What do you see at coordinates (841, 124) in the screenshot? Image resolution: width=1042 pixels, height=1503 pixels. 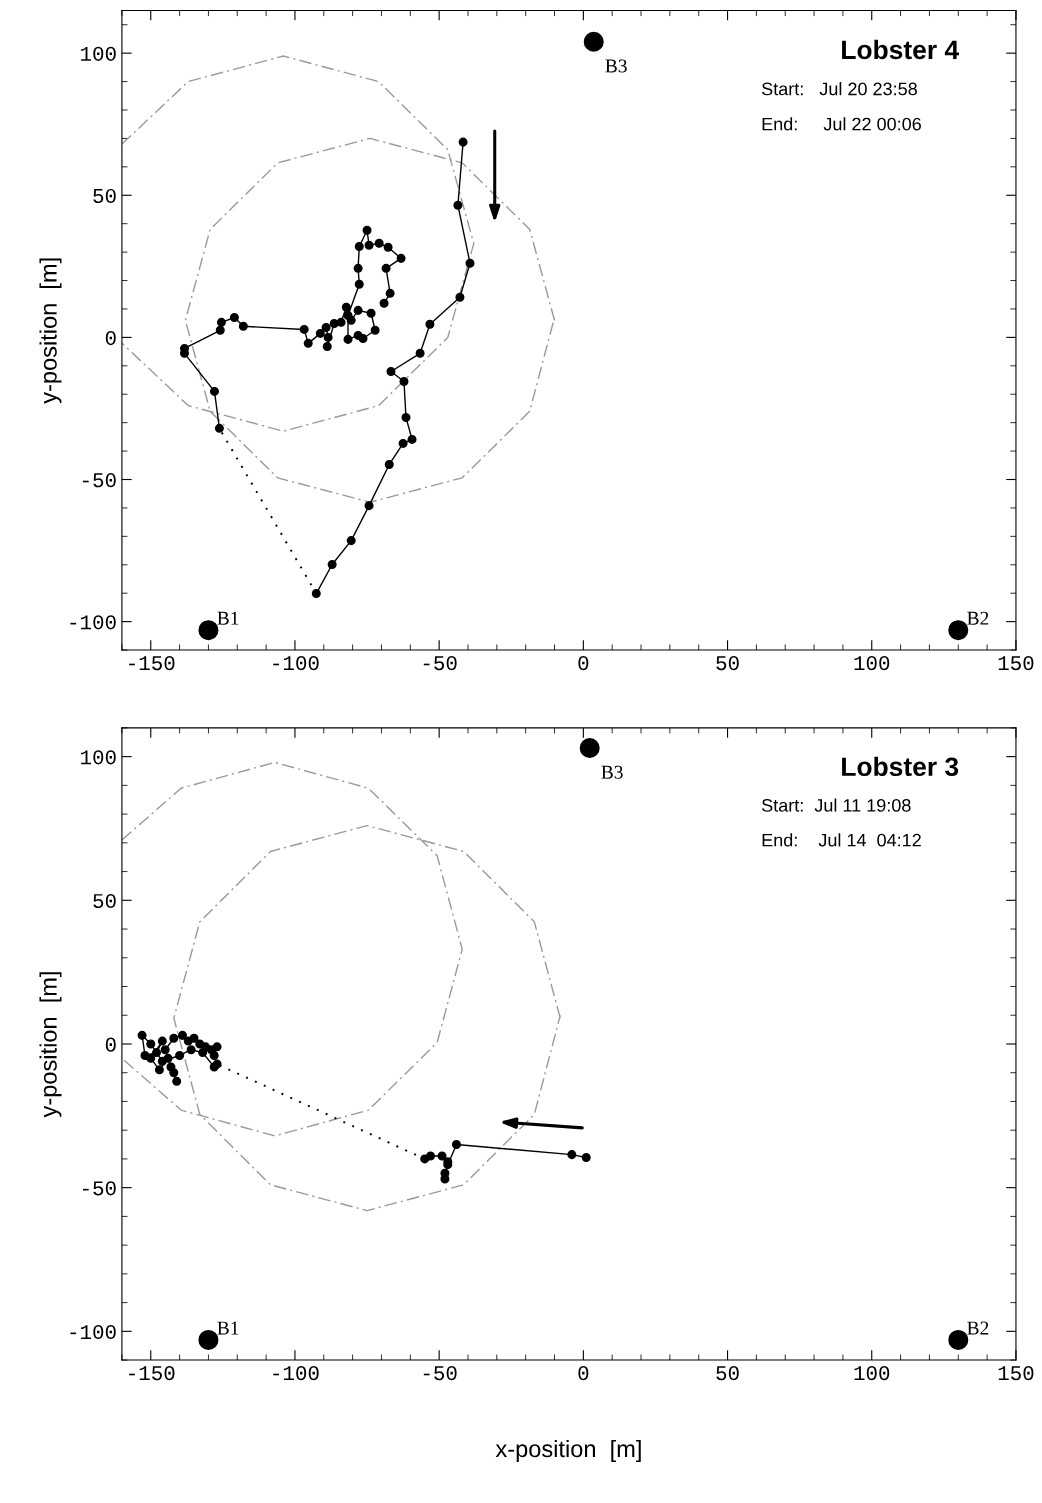 I see `annotation: End: Jul 22 00:06` at bounding box center [841, 124].